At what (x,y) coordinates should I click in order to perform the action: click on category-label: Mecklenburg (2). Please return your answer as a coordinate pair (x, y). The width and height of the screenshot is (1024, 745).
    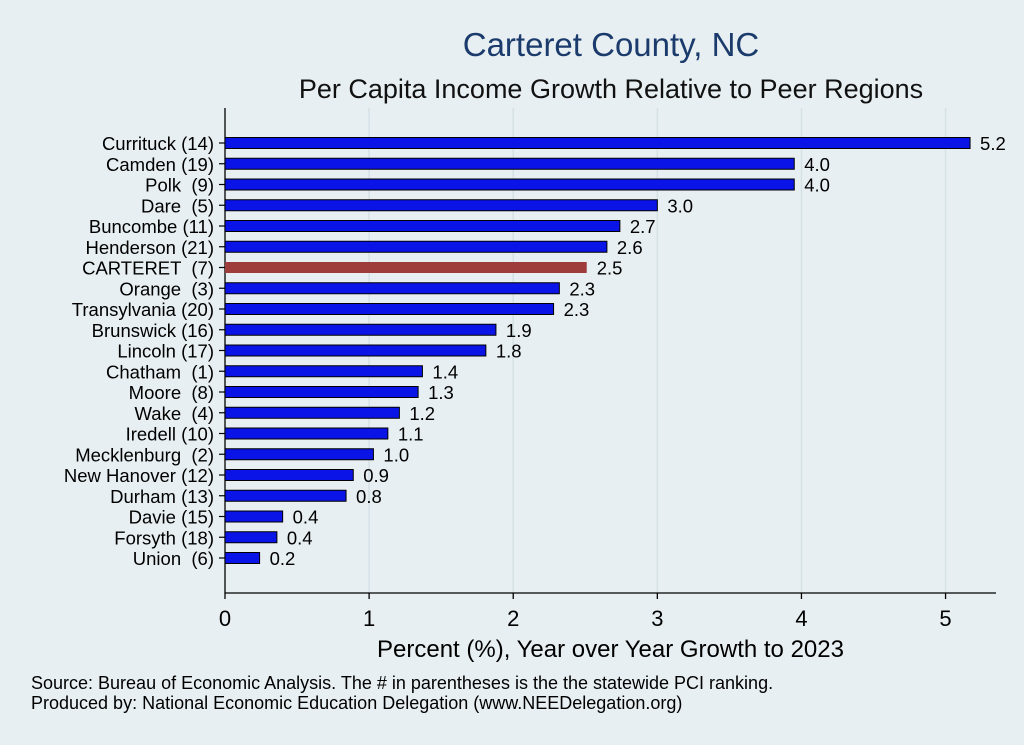
    Looking at the image, I should click on (144, 454).